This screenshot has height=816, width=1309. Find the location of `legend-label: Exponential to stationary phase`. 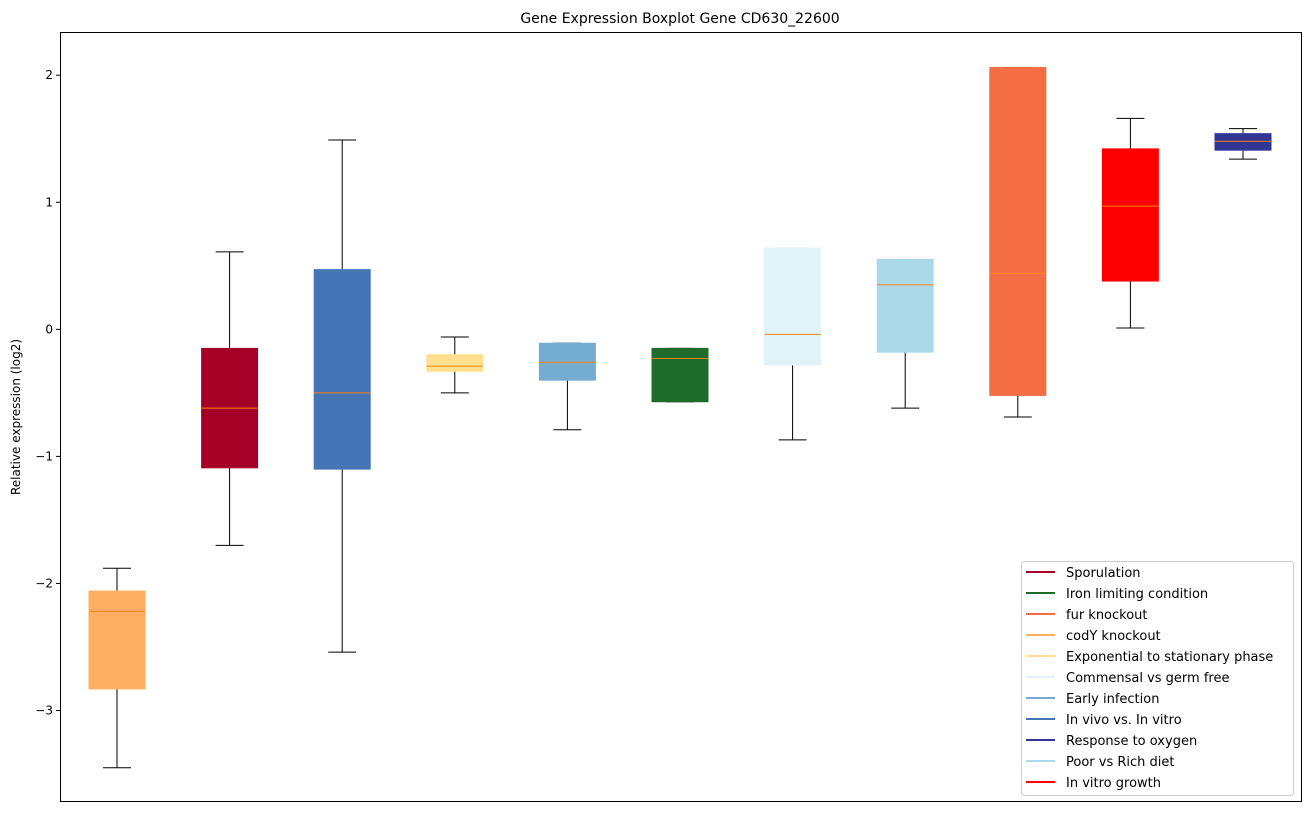

legend-label: Exponential to stationary phase is located at coordinates (1169, 657).